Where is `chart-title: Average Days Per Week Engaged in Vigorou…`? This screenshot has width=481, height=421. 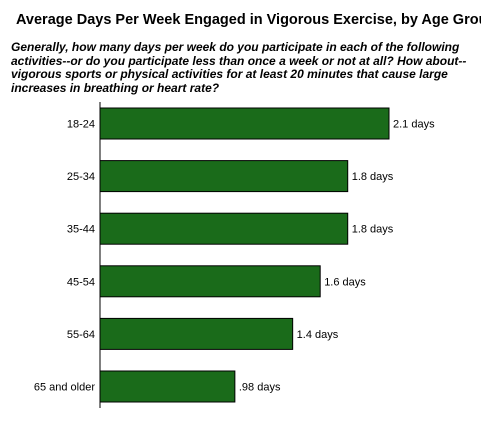
chart-title: Average Days Per Week Engaged in Vigorou… is located at coordinates (248, 20).